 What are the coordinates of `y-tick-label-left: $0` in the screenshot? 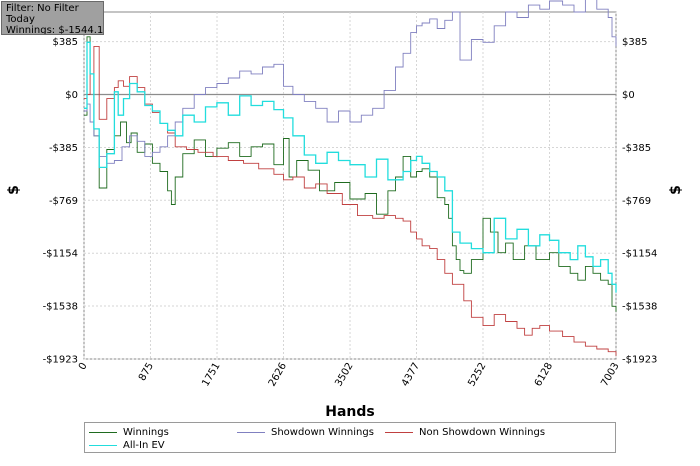 It's located at (71, 95).